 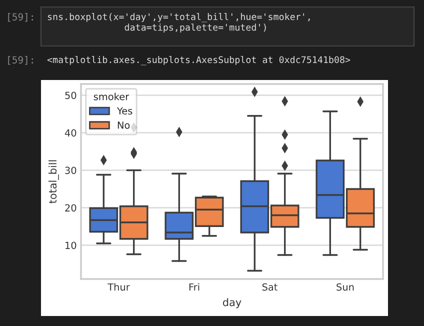 What do you see at coordinates (70, 170) in the screenshot?
I see `y-tick-label: 30` at bounding box center [70, 170].